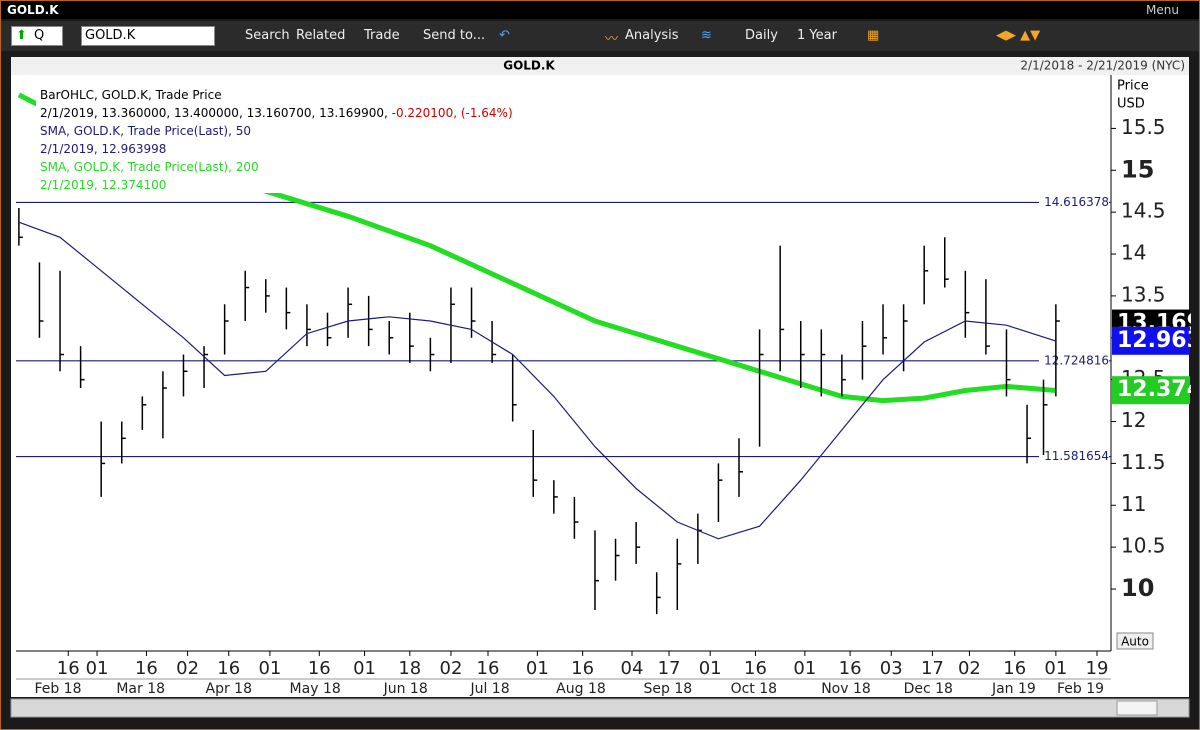  What do you see at coordinates (754, 689) in the screenshot?
I see `month-label: Oct 18` at bounding box center [754, 689].